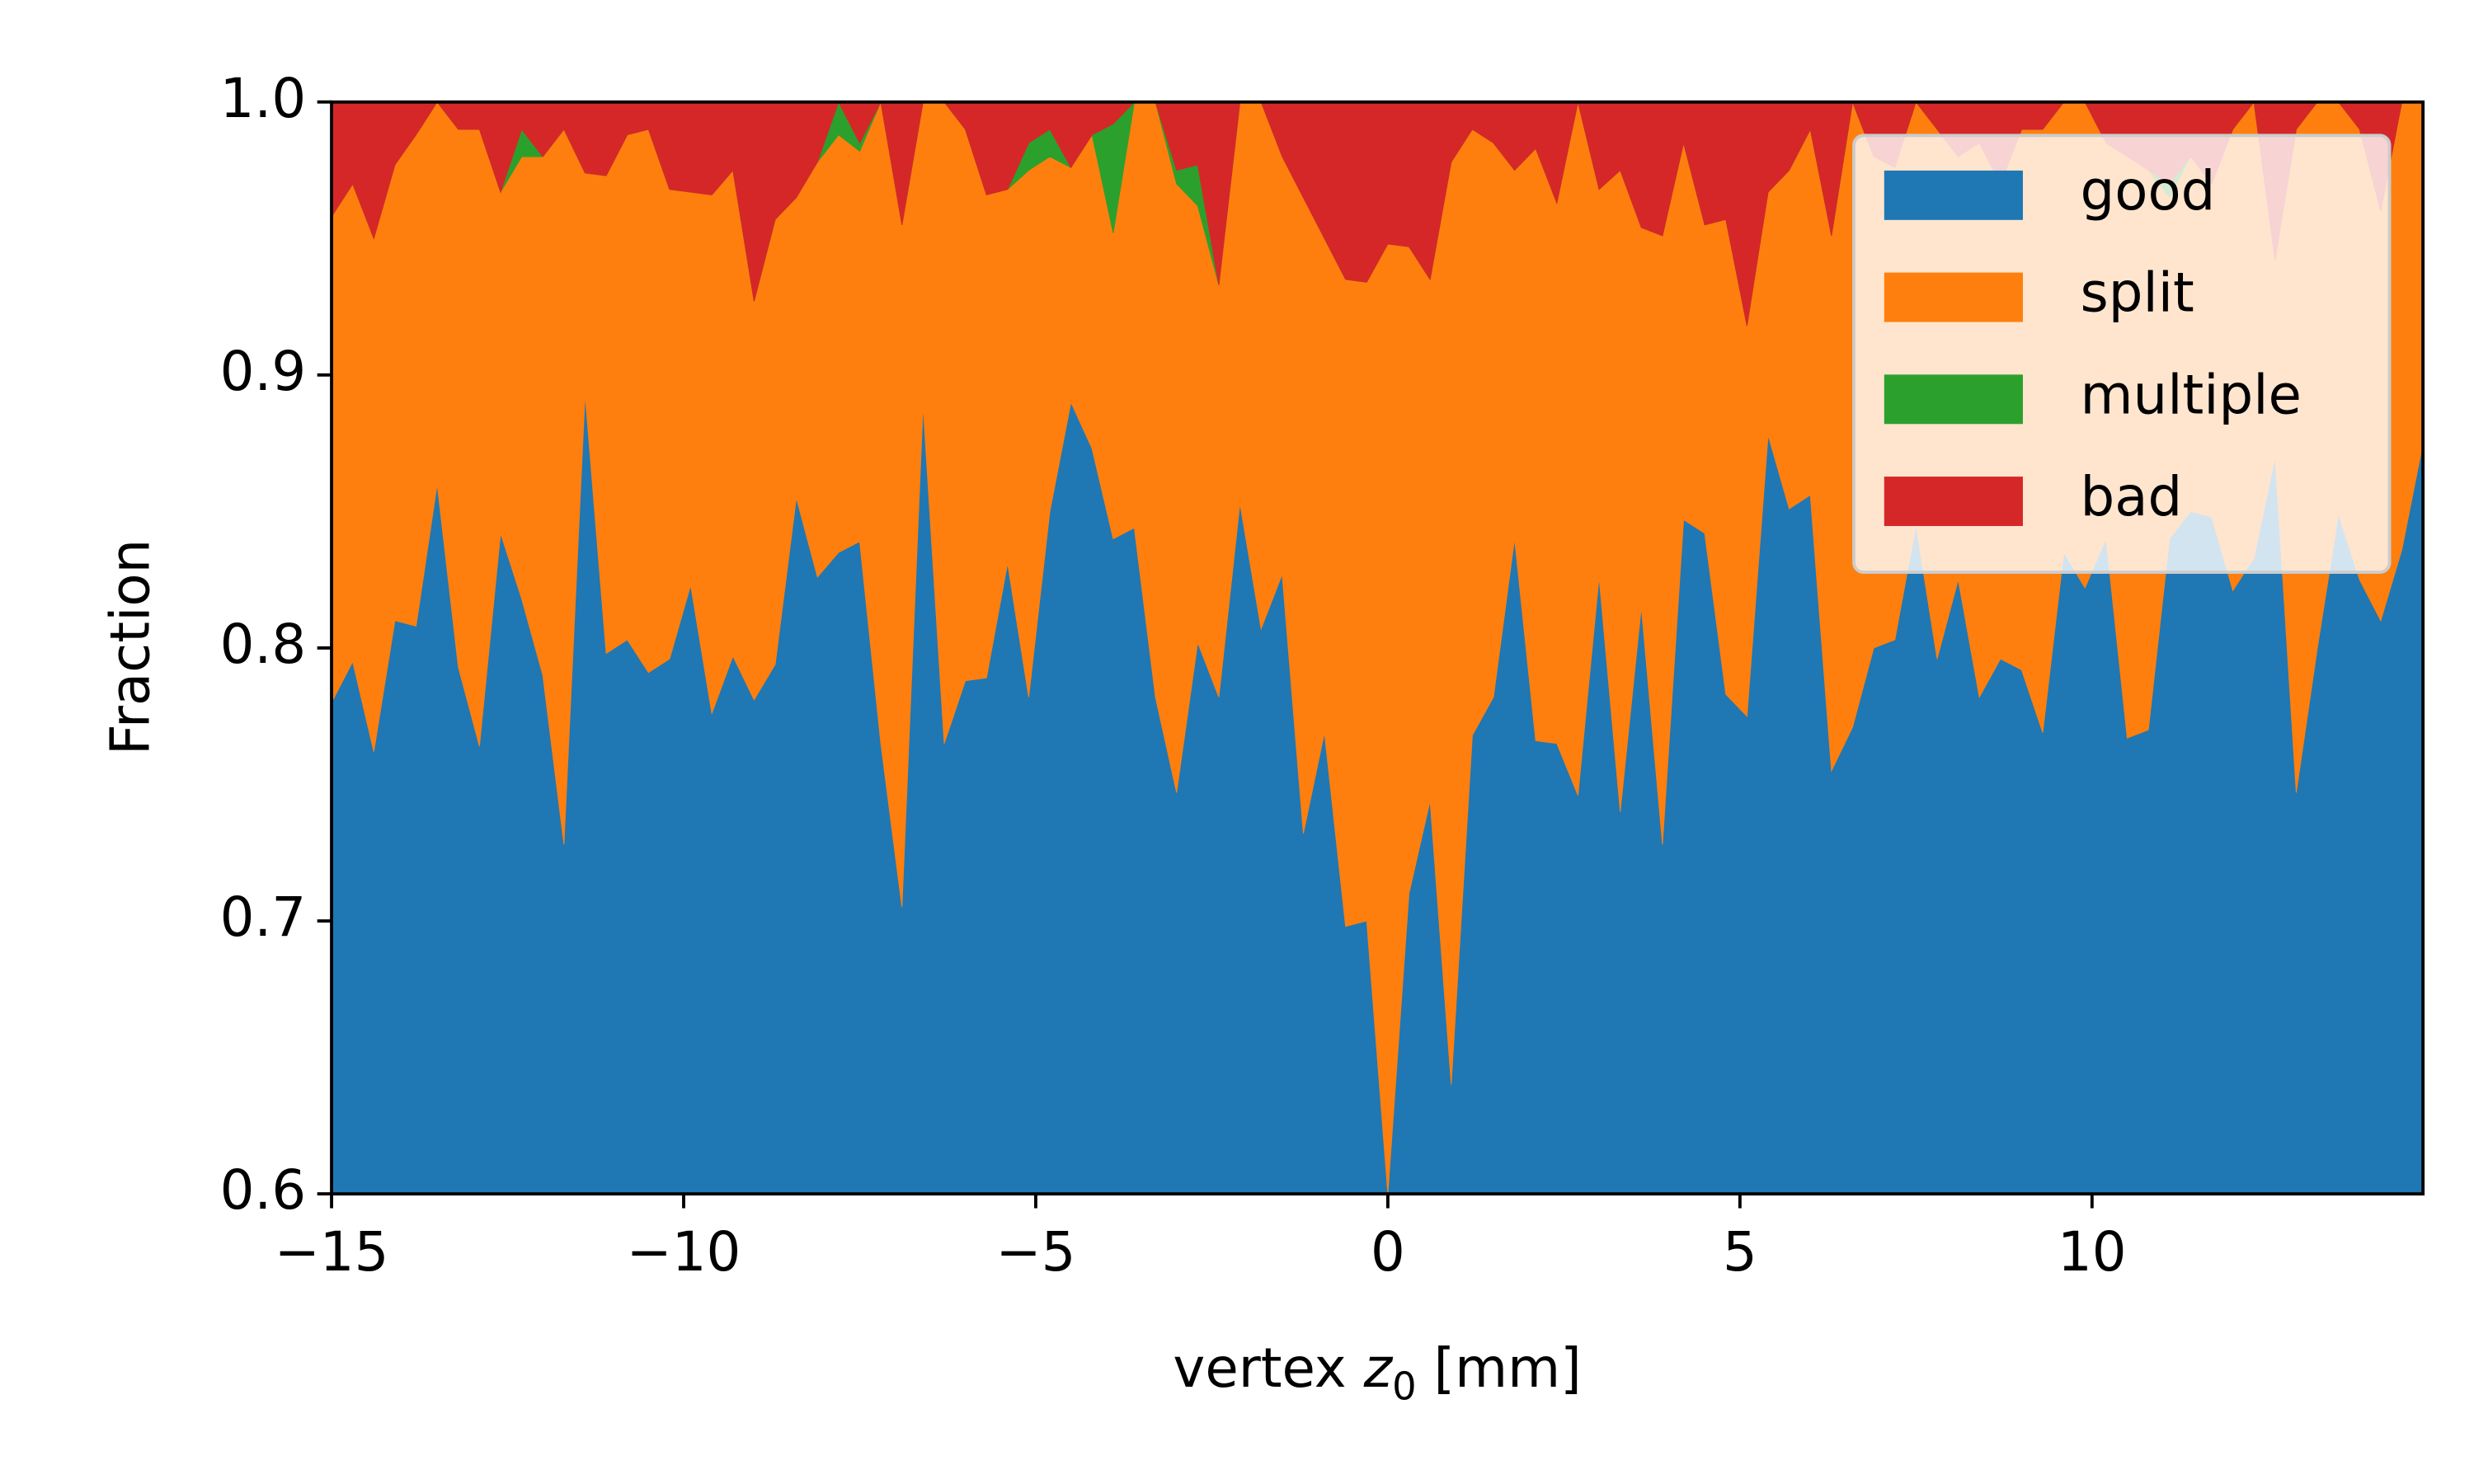 The image size is (2474, 1484). Describe the element at coordinates (1388, 1252) in the screenshot. I see `x-tick-label: 0` at that location.